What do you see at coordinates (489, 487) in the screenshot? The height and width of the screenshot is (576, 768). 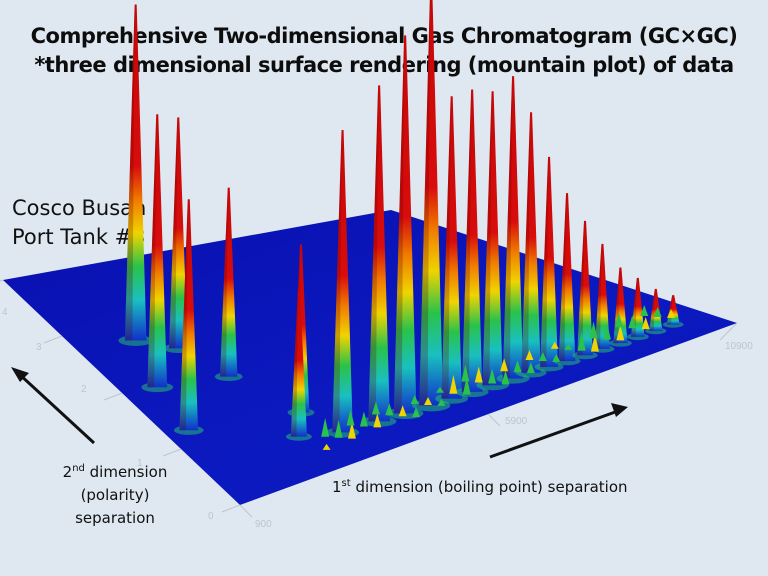 I see `x-label-text: dimension (boiling point) separation` at bounding box center [489, 487].